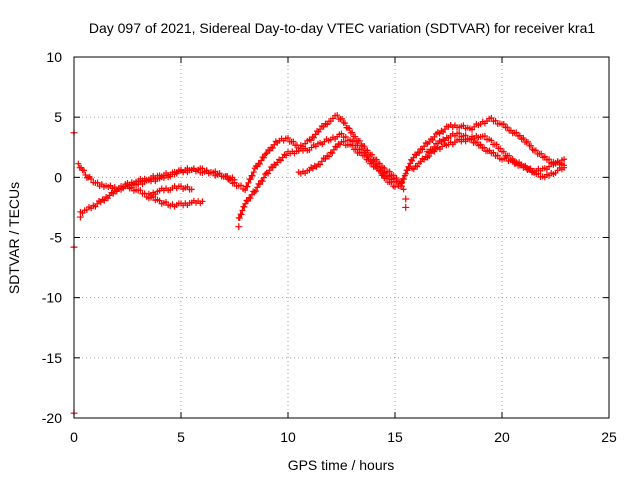  Describe the element at coordinates (52, 298) in the screenshot. I see `y-tick-label: -10` at that location.